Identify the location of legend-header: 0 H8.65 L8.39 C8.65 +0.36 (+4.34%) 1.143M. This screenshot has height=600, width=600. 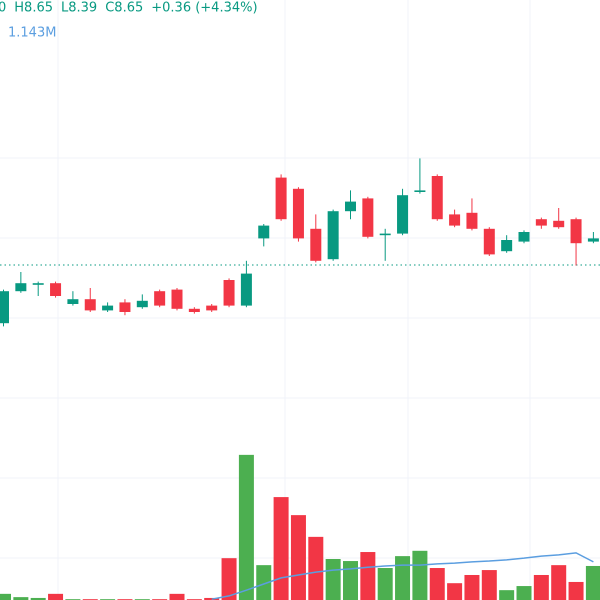
(129, 21).